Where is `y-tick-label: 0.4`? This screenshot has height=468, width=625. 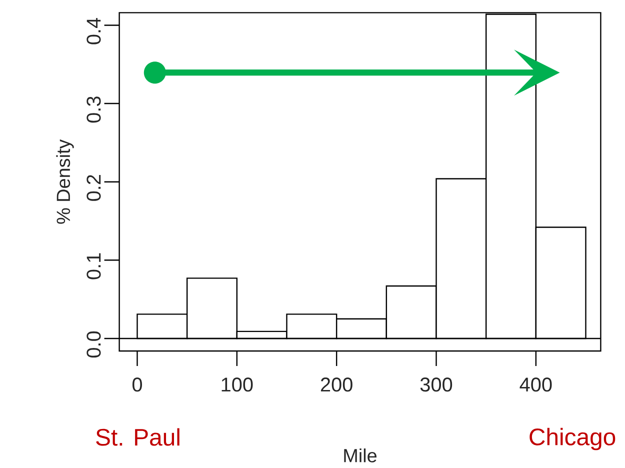 y-tick-label: 0.4 is located at coordinates (93, 31).